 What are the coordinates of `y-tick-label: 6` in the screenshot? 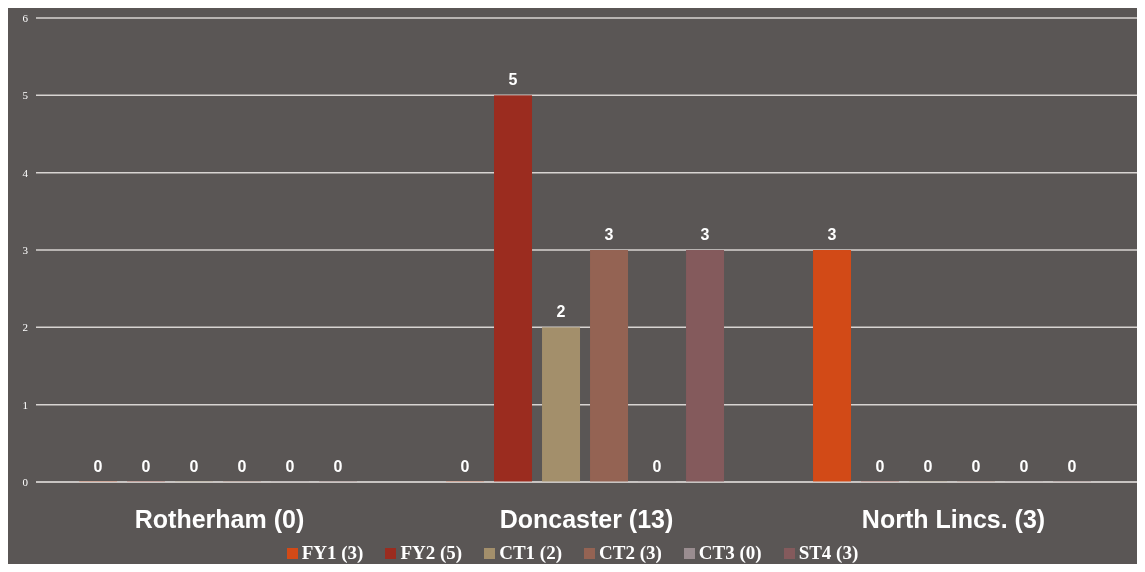 It's located at (25, 17).